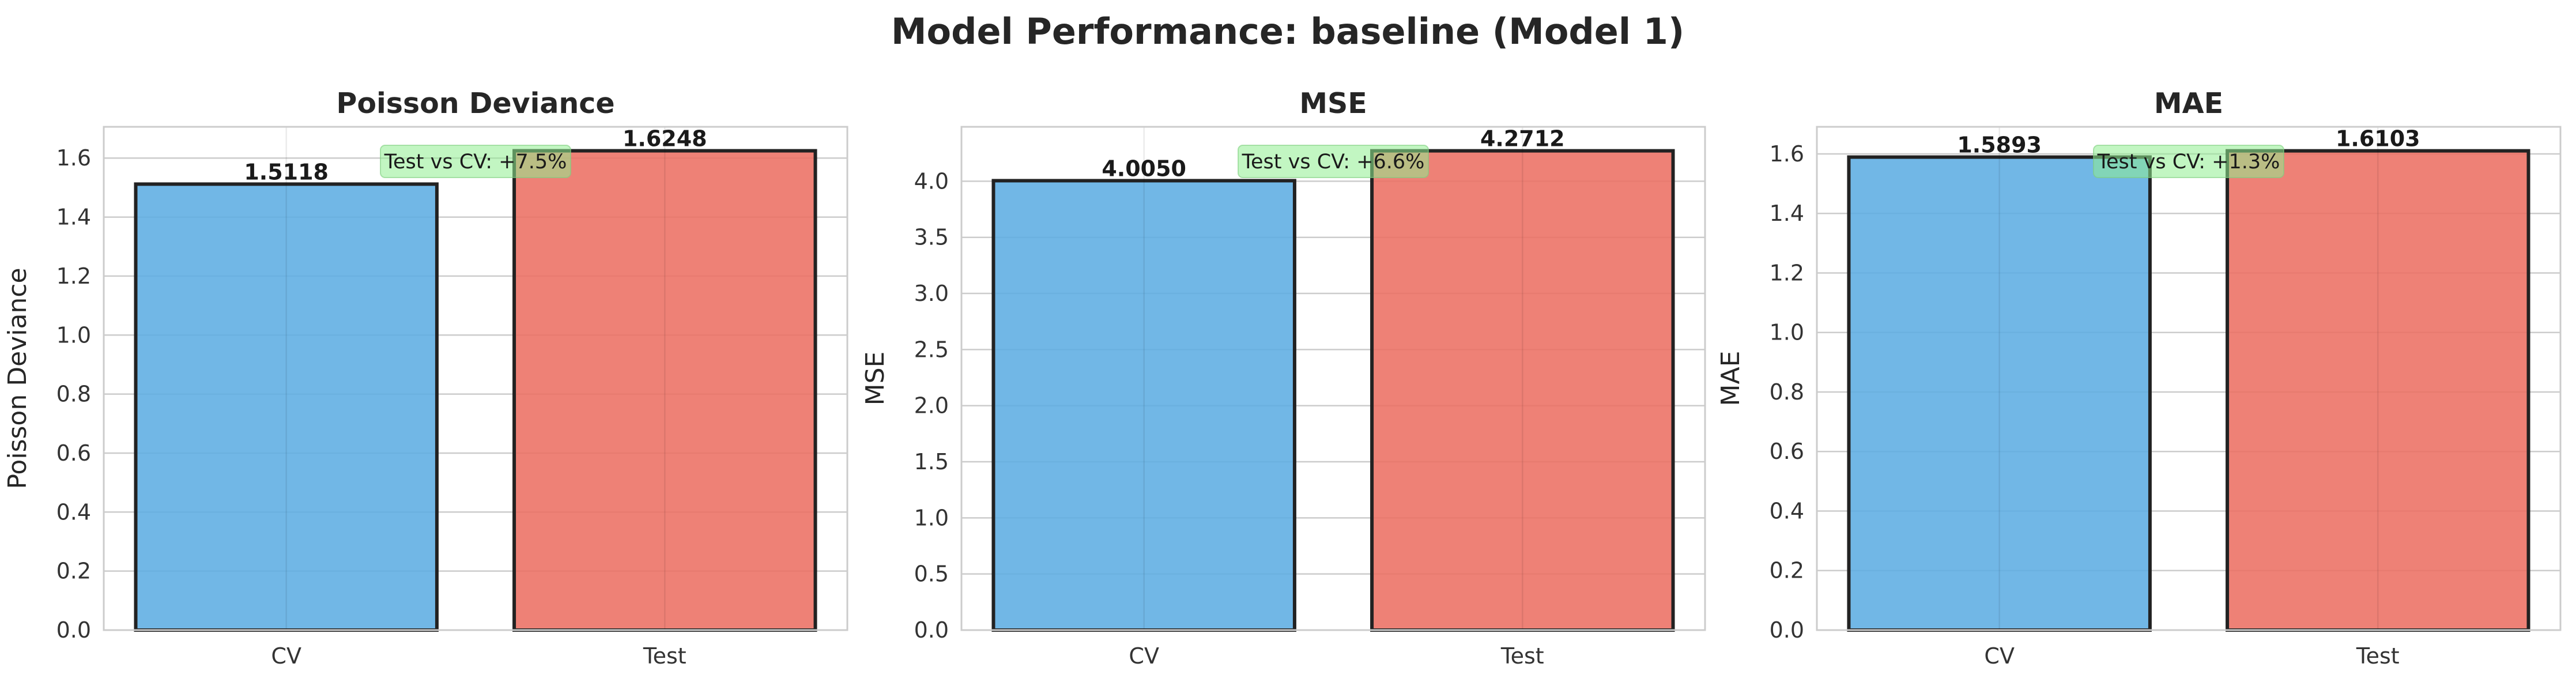 The width and height of the screenshot is (2576, 686). I want to click on annotation-text: Test vs CV: +7.5%, so click(475, 162).